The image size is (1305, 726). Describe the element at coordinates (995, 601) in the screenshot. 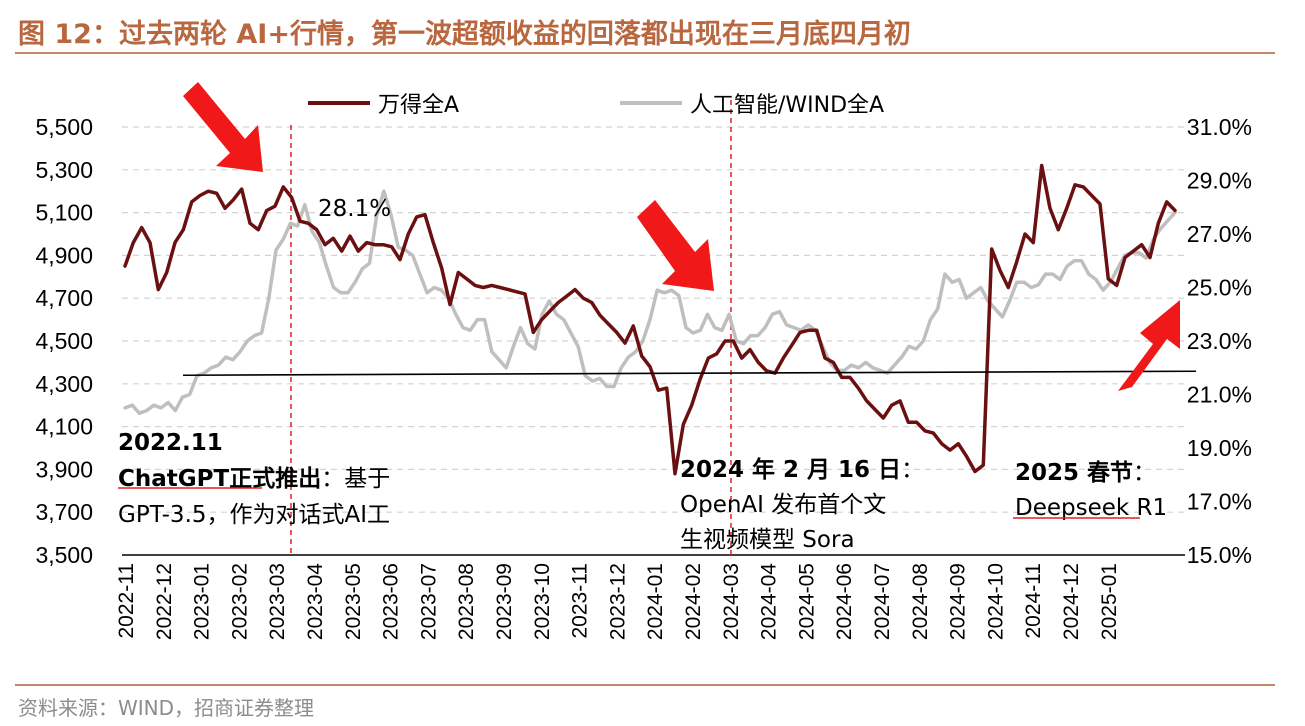

I see `x-tick-label: 2024-10` at that location.